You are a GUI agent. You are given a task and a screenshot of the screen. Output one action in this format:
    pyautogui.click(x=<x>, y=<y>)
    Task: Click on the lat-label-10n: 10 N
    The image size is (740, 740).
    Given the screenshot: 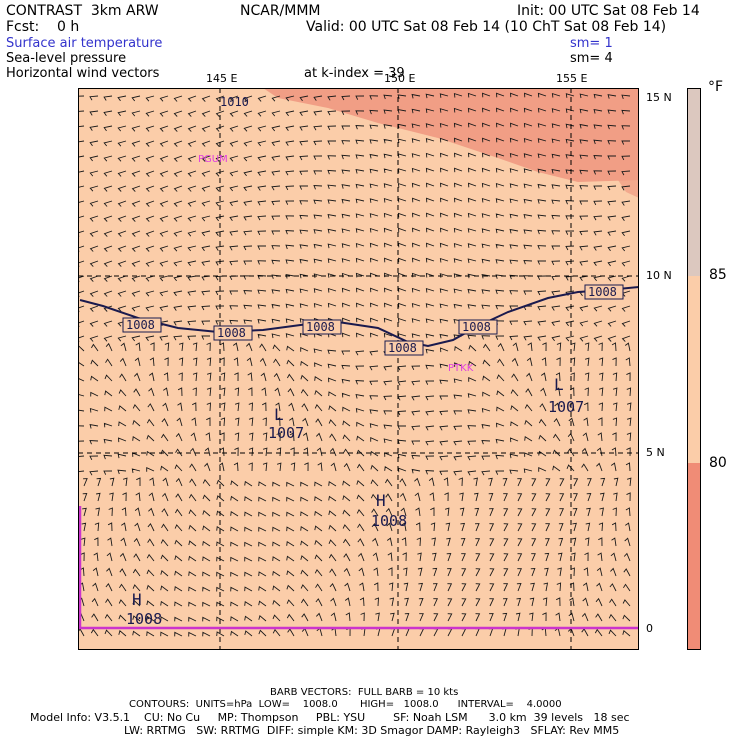 What is the action you would take?
    pyautogui.click(x=659, y=275)
    